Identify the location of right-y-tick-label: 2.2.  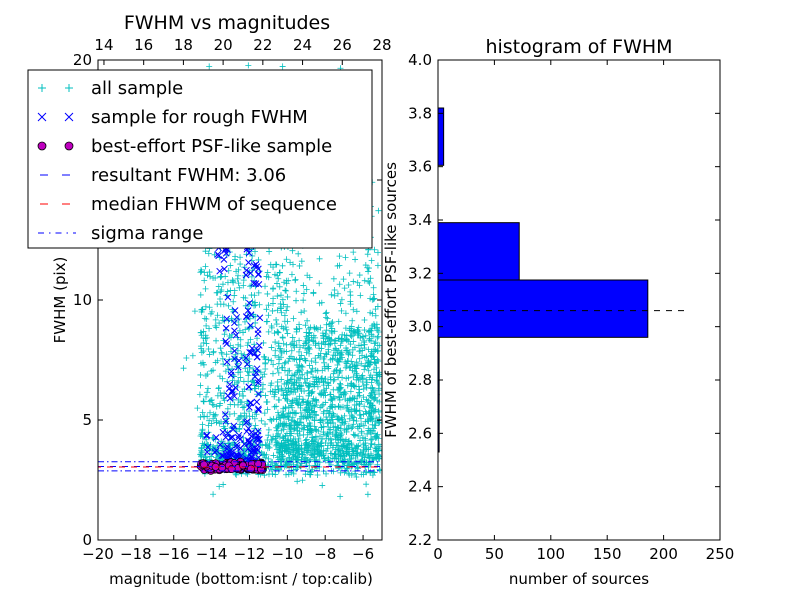
(420, 540).